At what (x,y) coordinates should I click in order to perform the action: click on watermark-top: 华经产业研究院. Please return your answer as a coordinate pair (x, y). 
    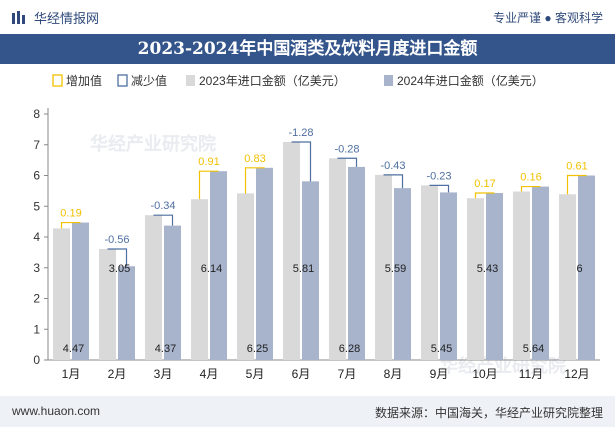
    Looking at the image, I should click on (153, 143).